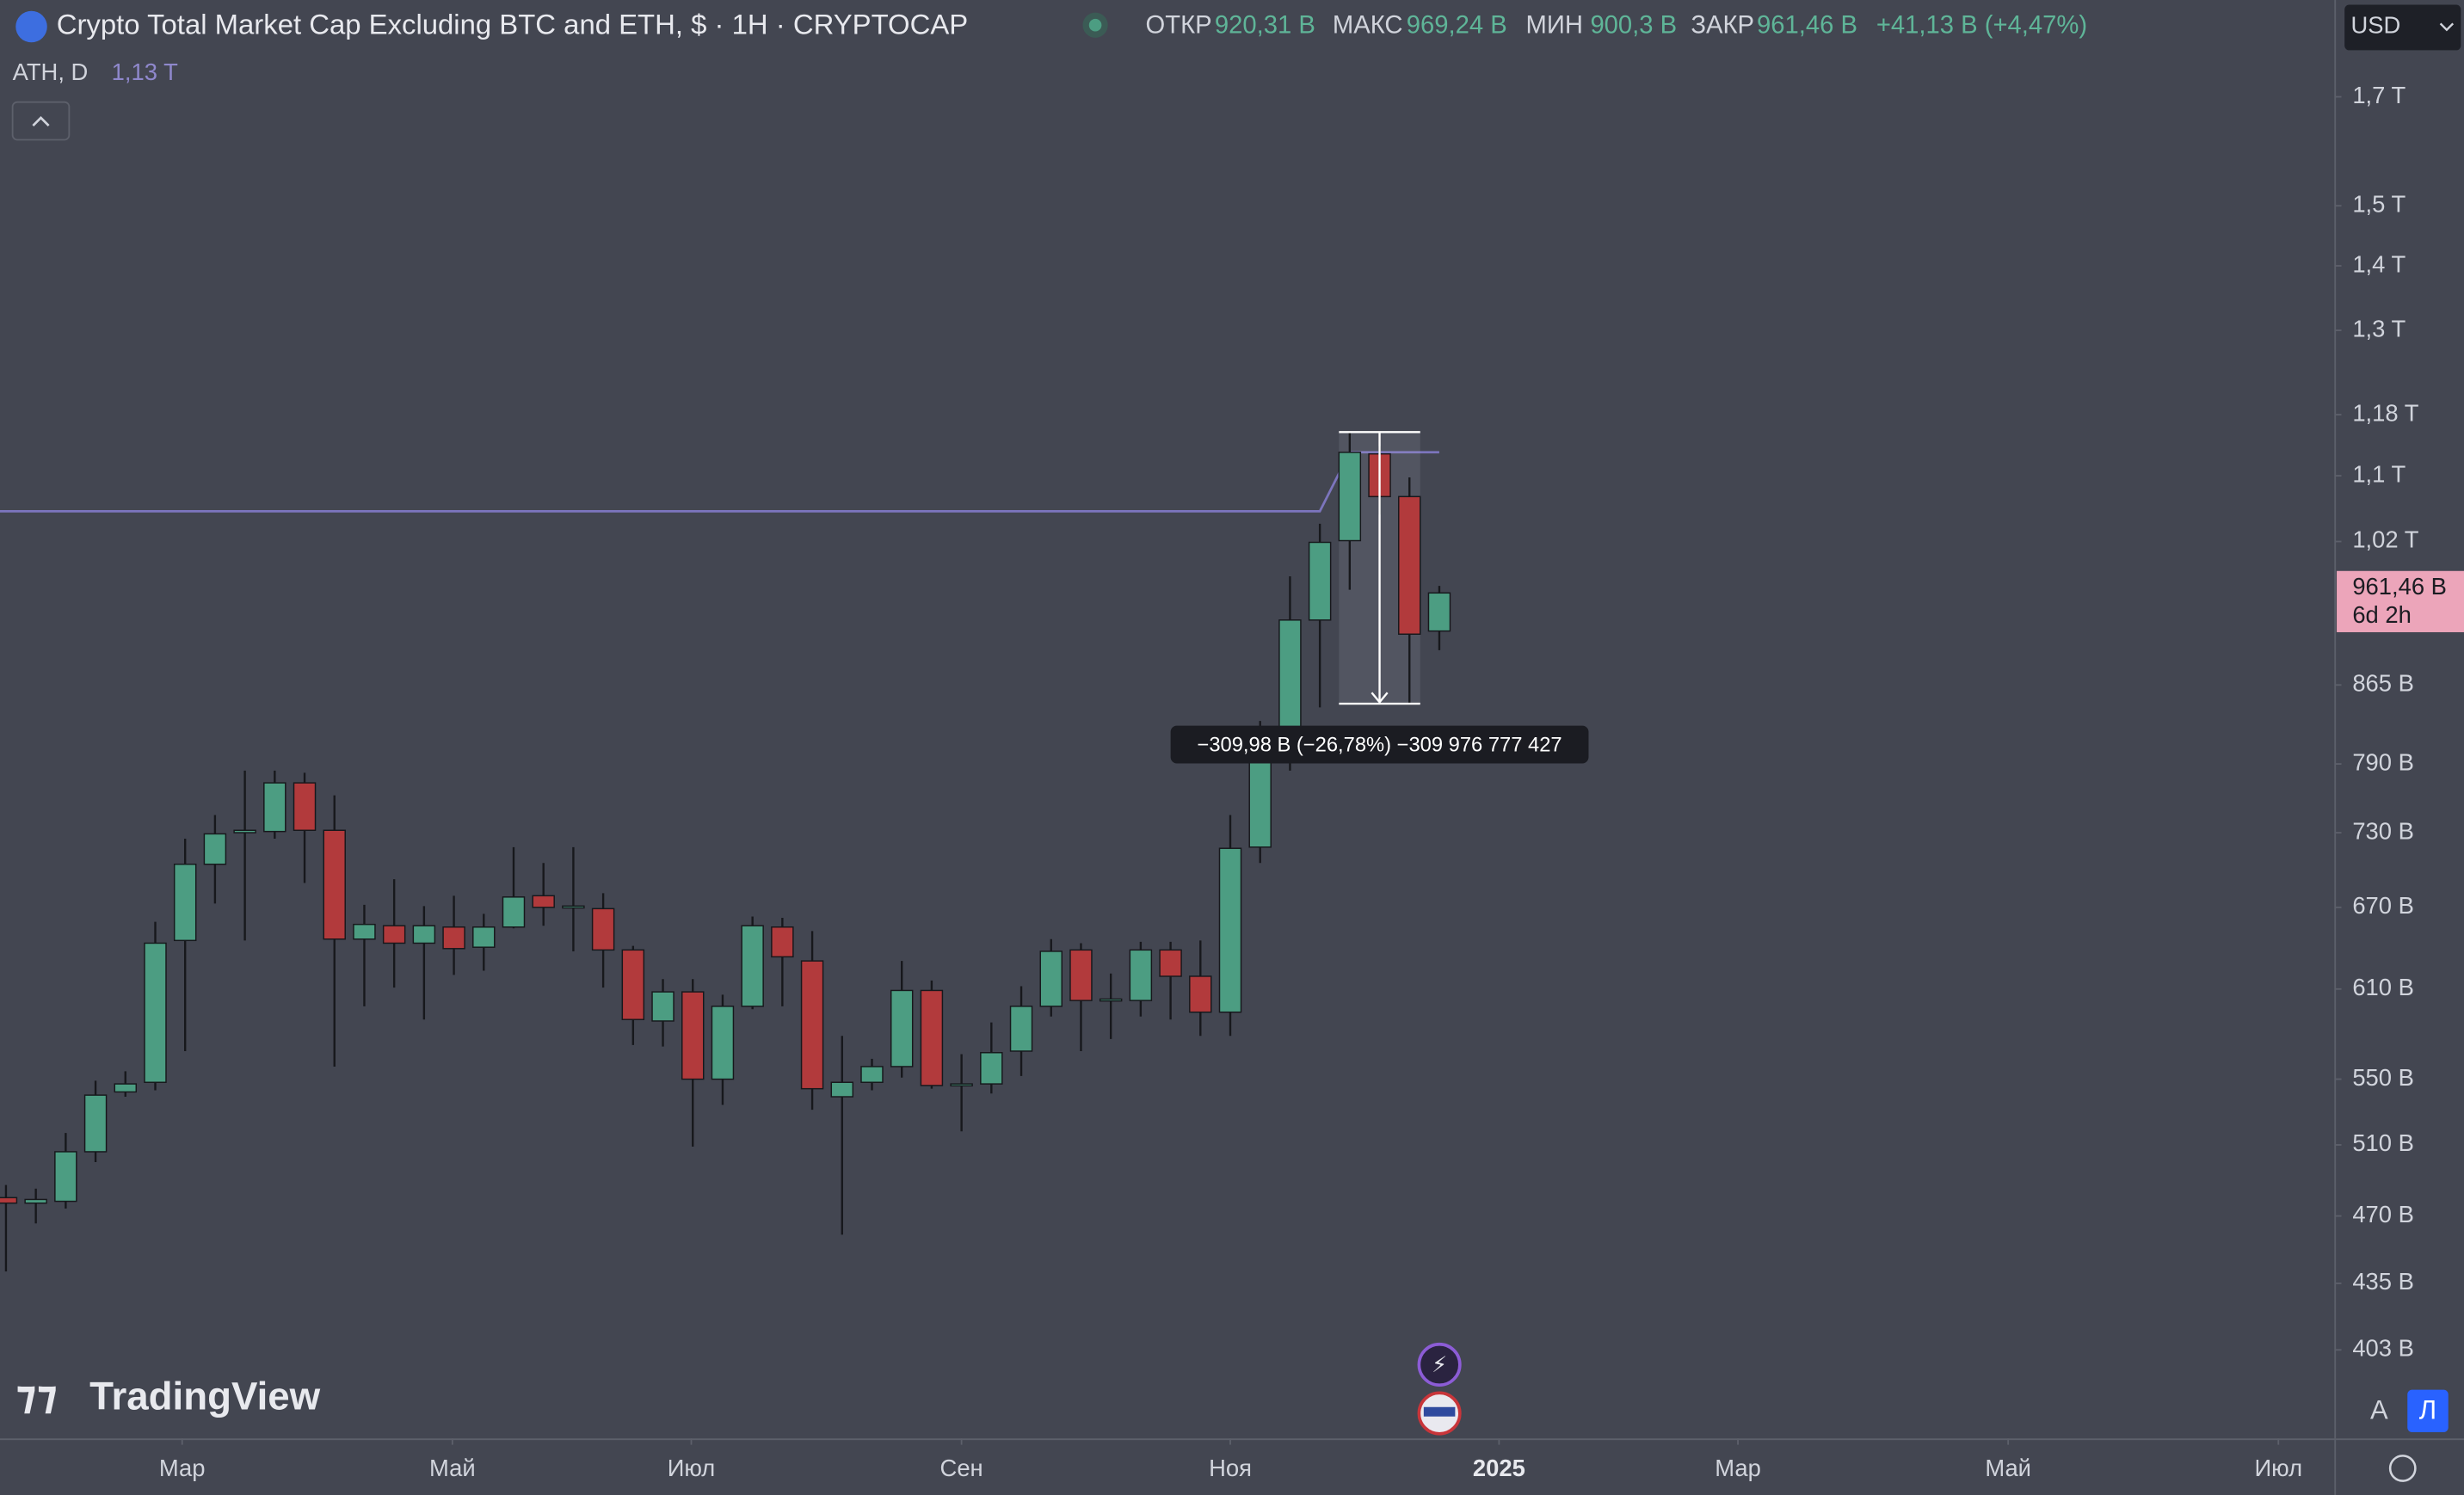 The image size is (2464, 1495). I want to click on y-tick-label: 790 B, so click(2383, 761).